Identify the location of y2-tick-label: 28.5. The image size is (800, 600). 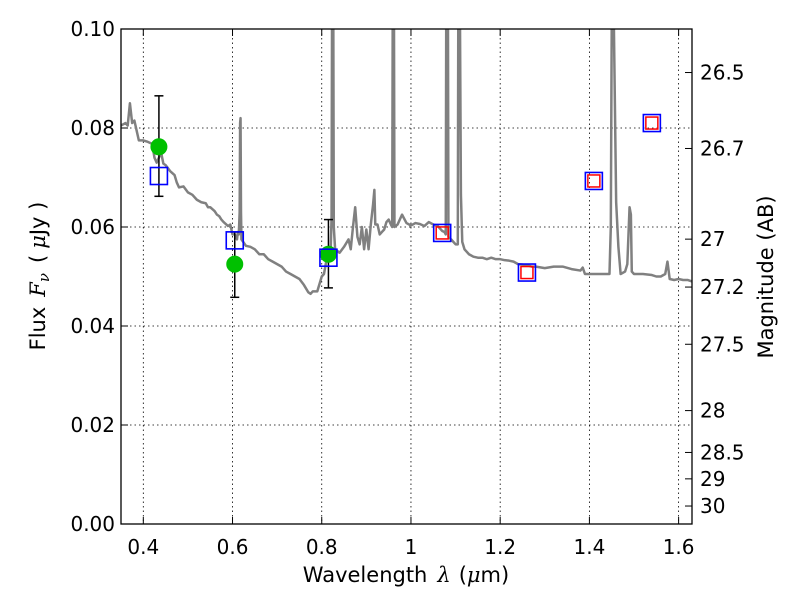
(722, 452).